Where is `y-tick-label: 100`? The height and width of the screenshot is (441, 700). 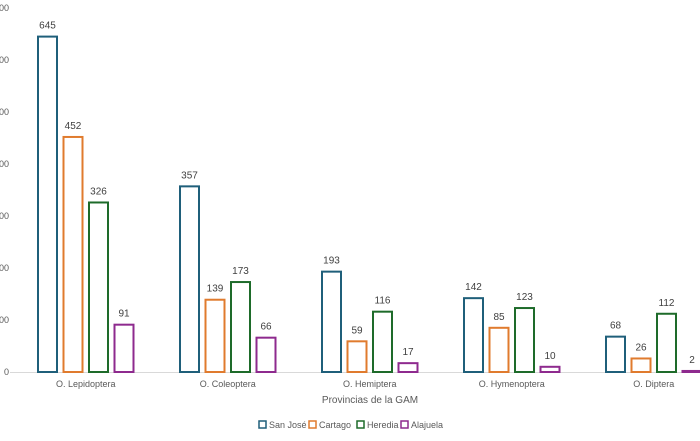
y-tick-label: 100 is located at coordinates (4, 320).